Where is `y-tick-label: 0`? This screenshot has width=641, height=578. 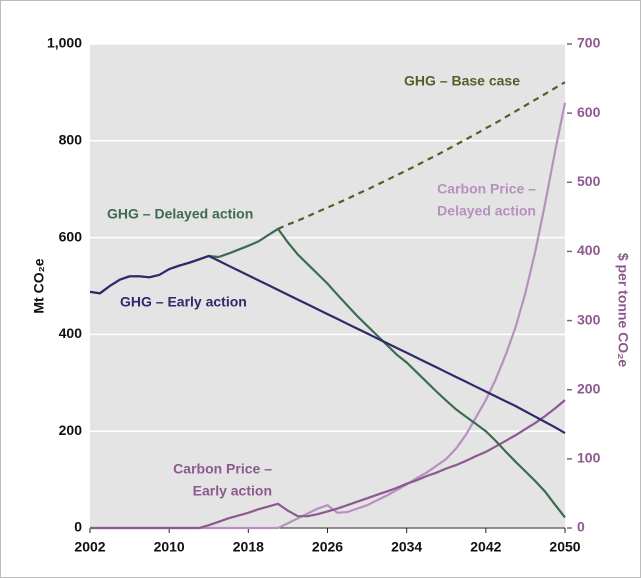
y-tick-label: 0 is located at coordinates (78, 527).